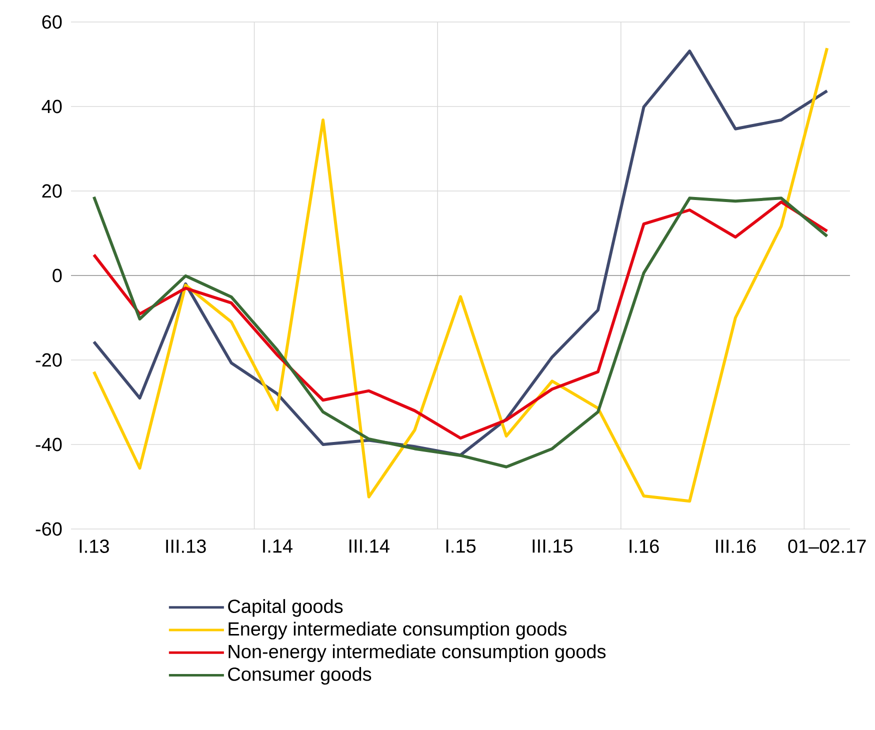 The height and width of the screenshot is (730, 875). Describe the element at coordinates (827, 546) in the screenshot. I see `x-tick-label: 01–02.17` at that location.